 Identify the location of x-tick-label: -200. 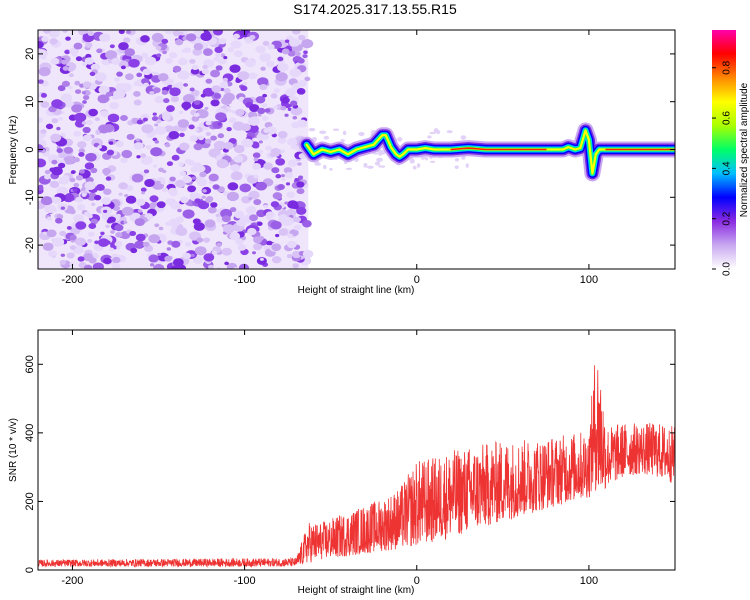
(72, 581).